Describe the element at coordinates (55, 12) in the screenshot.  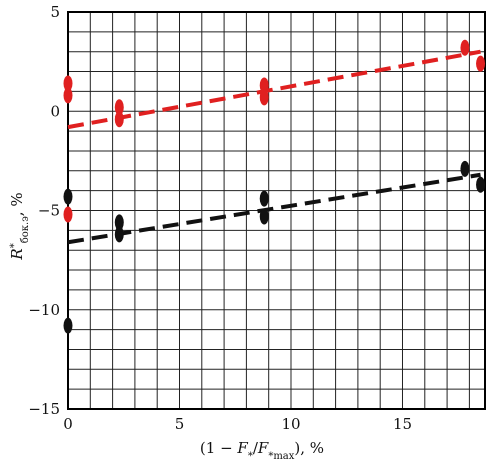
I see `y-tick-label: 5` at that location.